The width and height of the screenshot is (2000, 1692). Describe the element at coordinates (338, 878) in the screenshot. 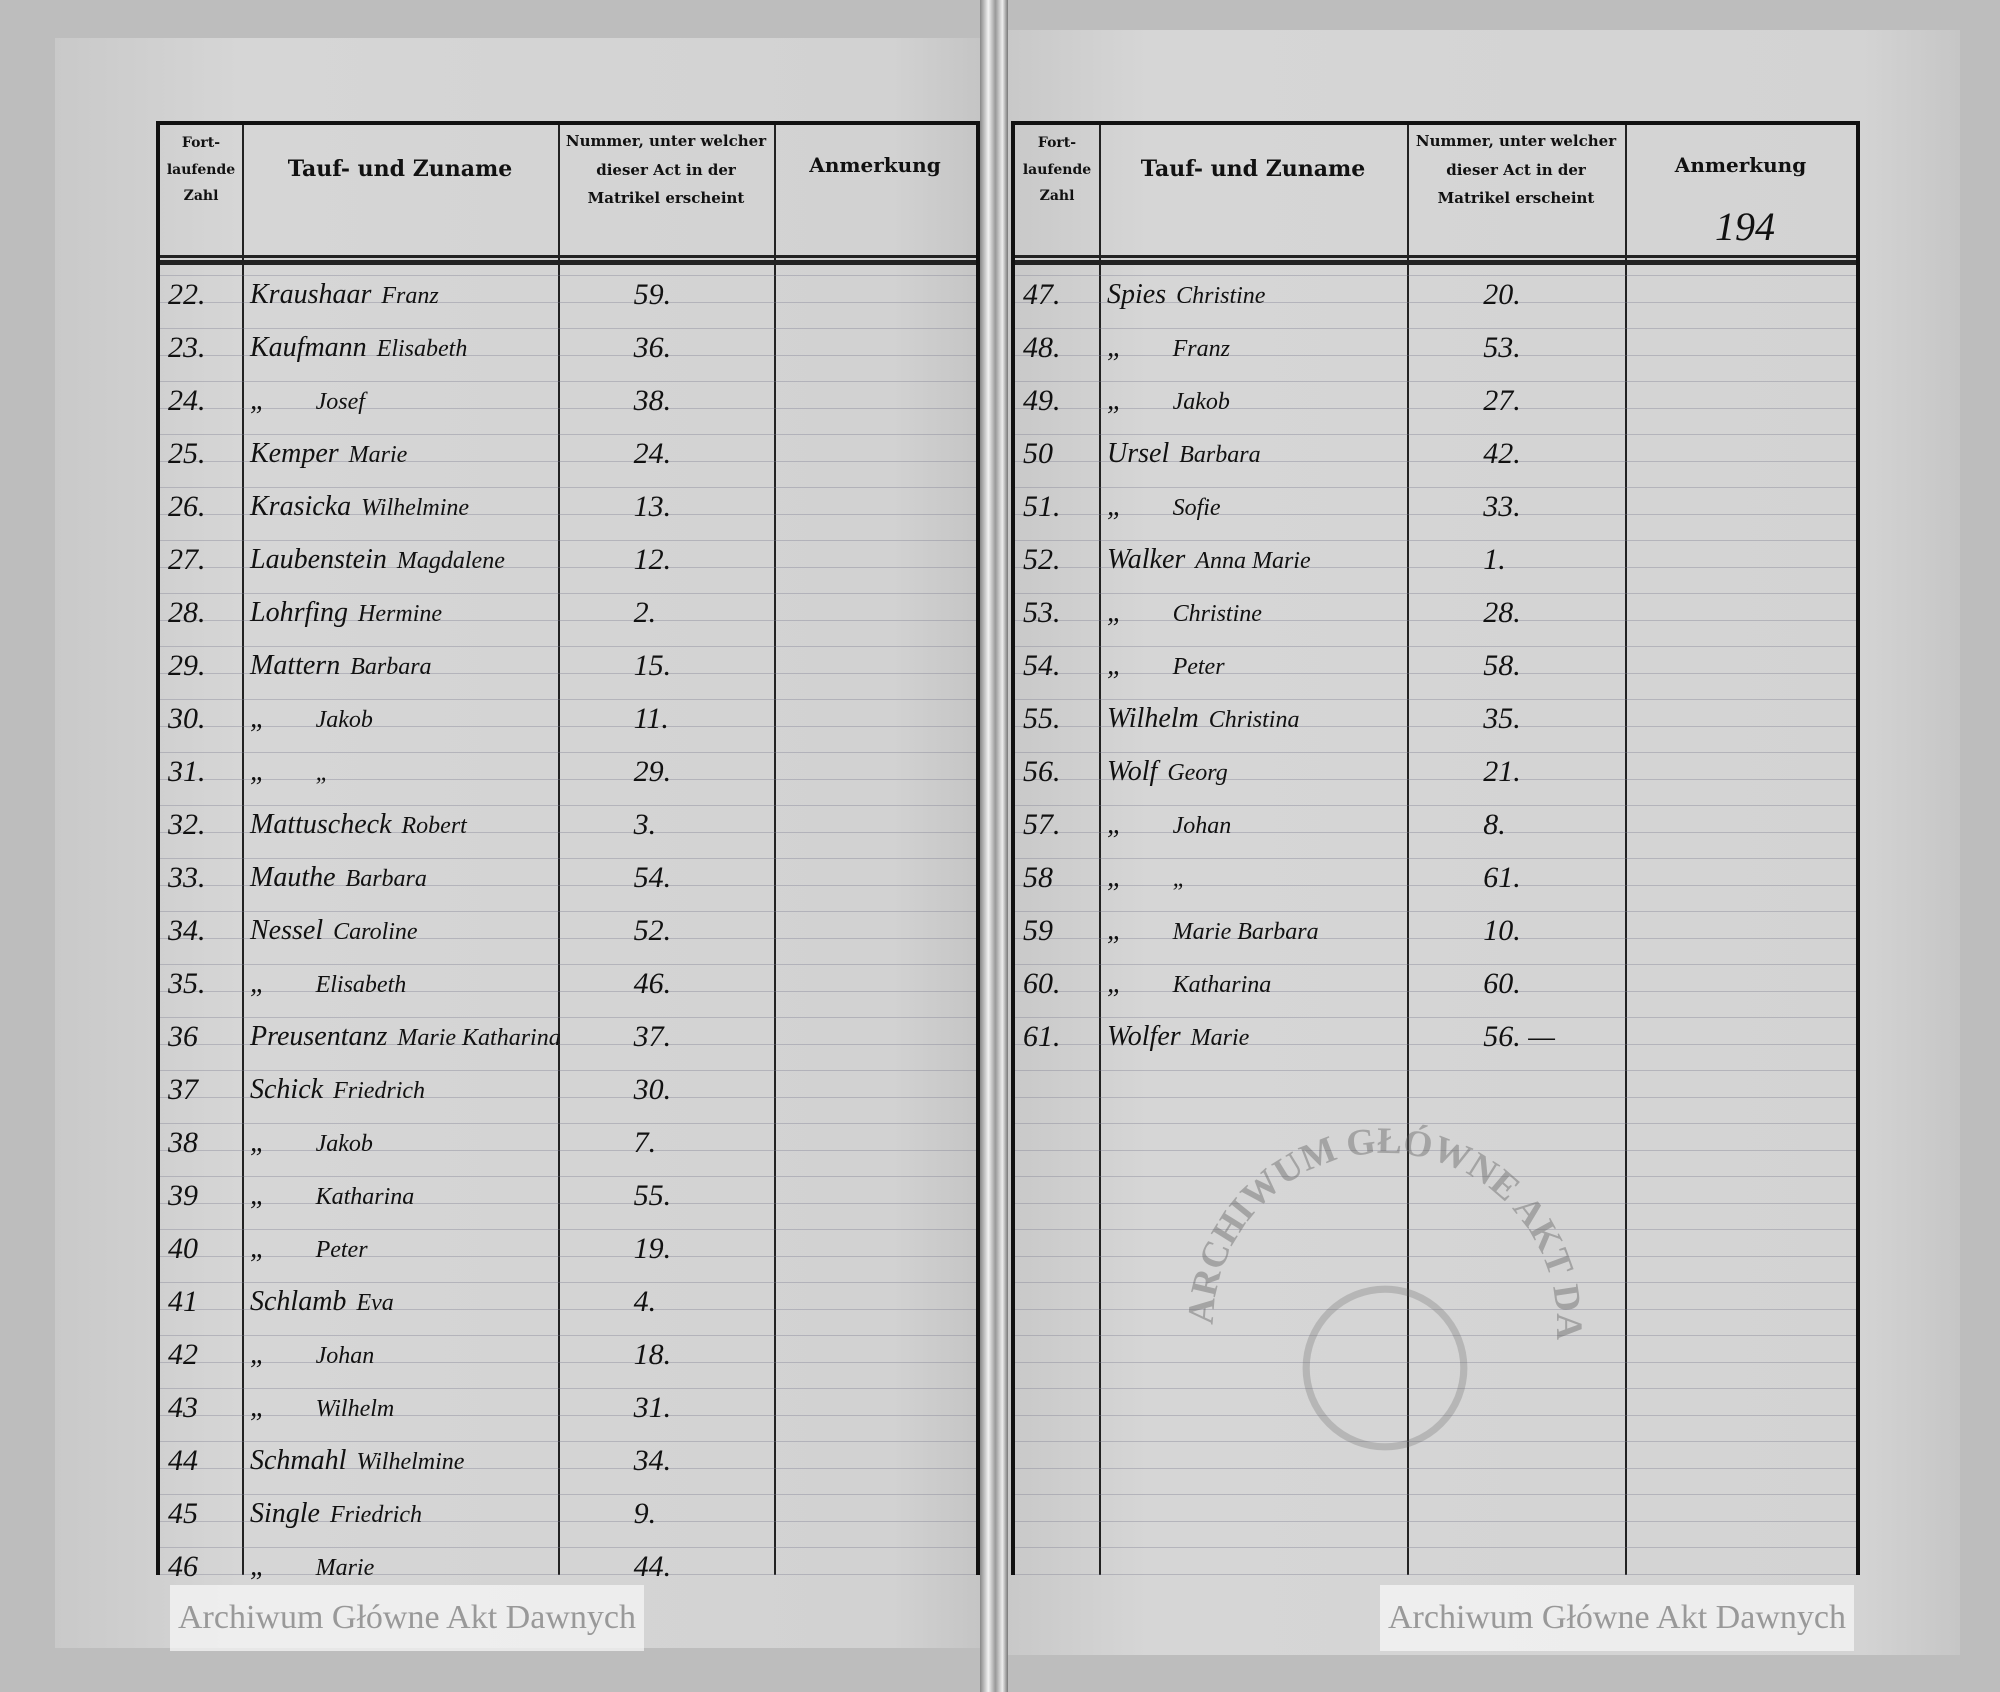

I see `entry-name: Mauthe Barbara` at that location.